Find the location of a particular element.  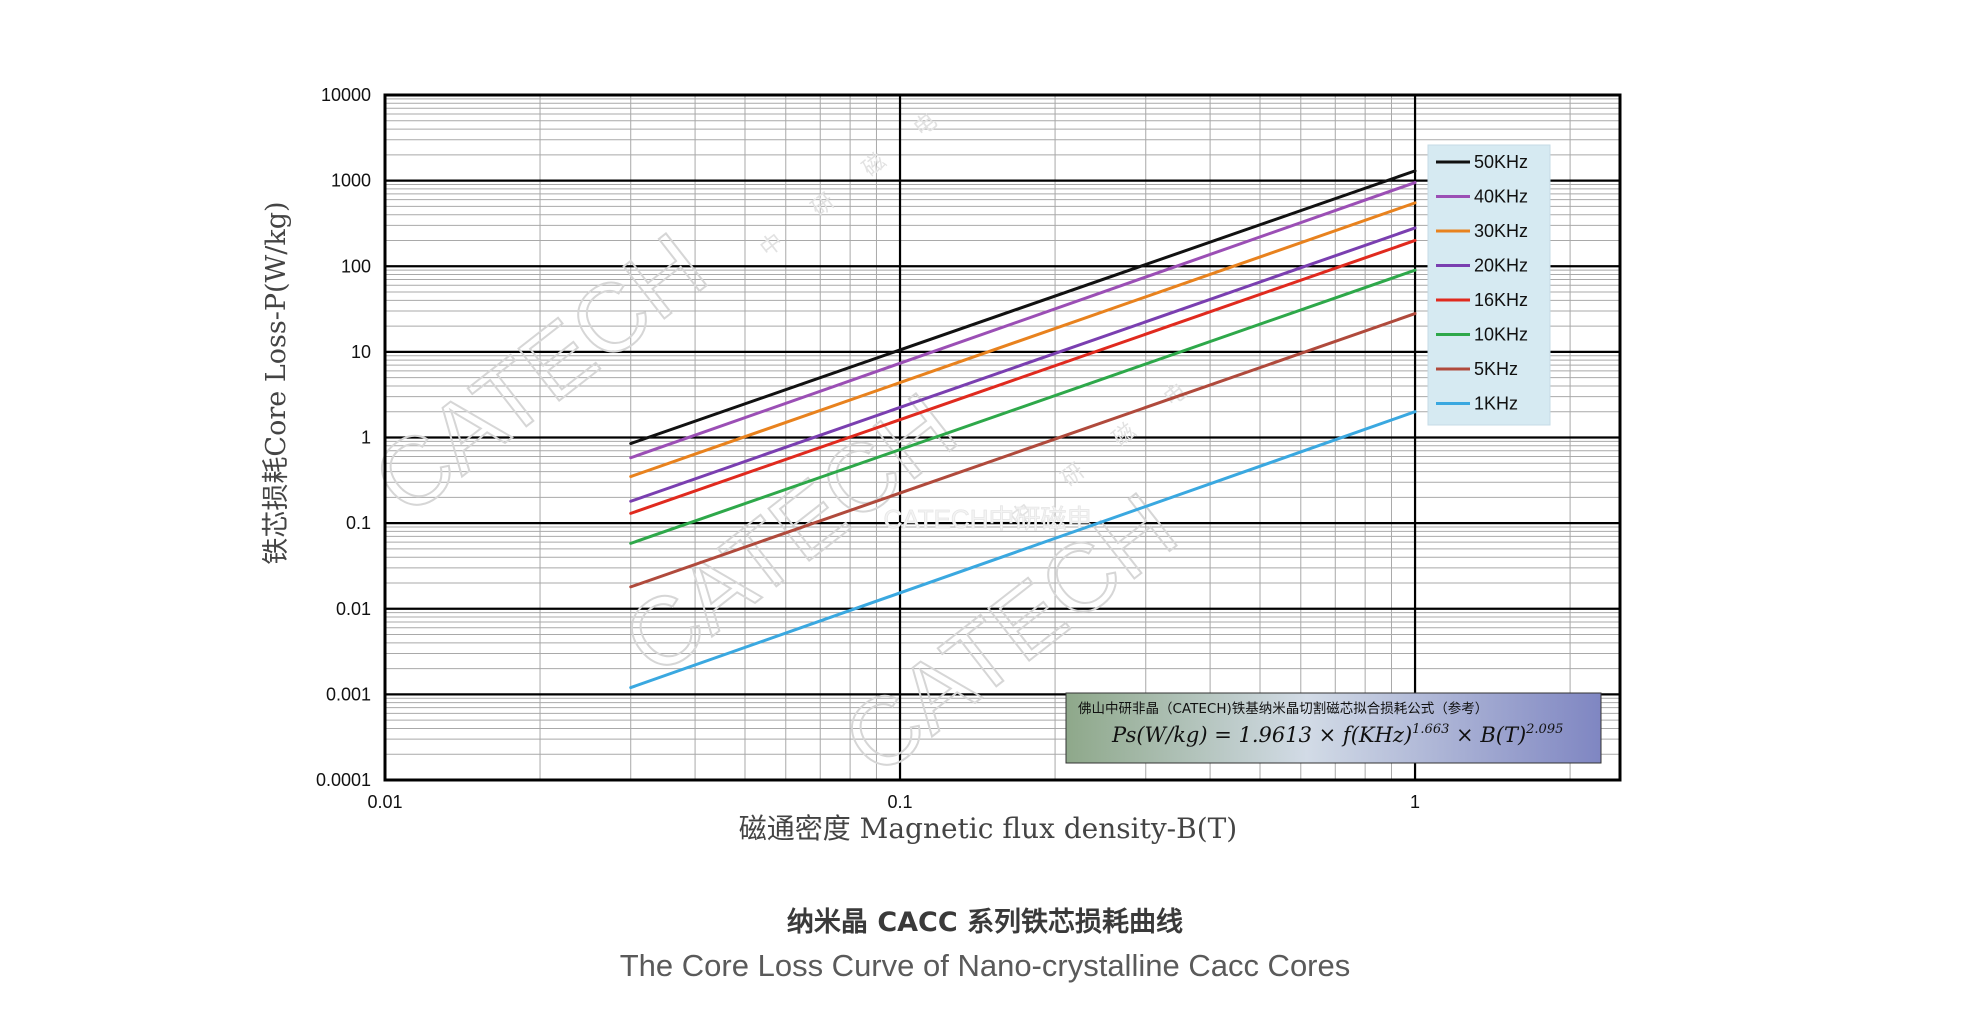

series-line-5khz is located at coordinates (1023, 450).